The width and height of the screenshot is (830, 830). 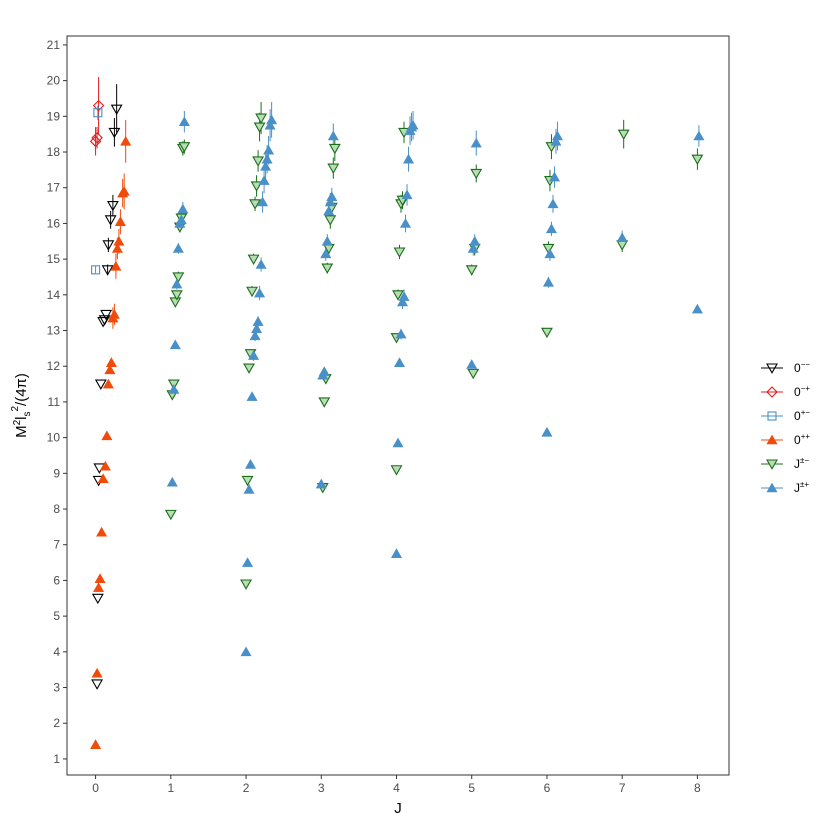 What do you see at coordinates (396, 785) in the screenshot?
I see `x-axis: 0 1 2 3 4 5 6 7 8` at bounding box center [396, 785].